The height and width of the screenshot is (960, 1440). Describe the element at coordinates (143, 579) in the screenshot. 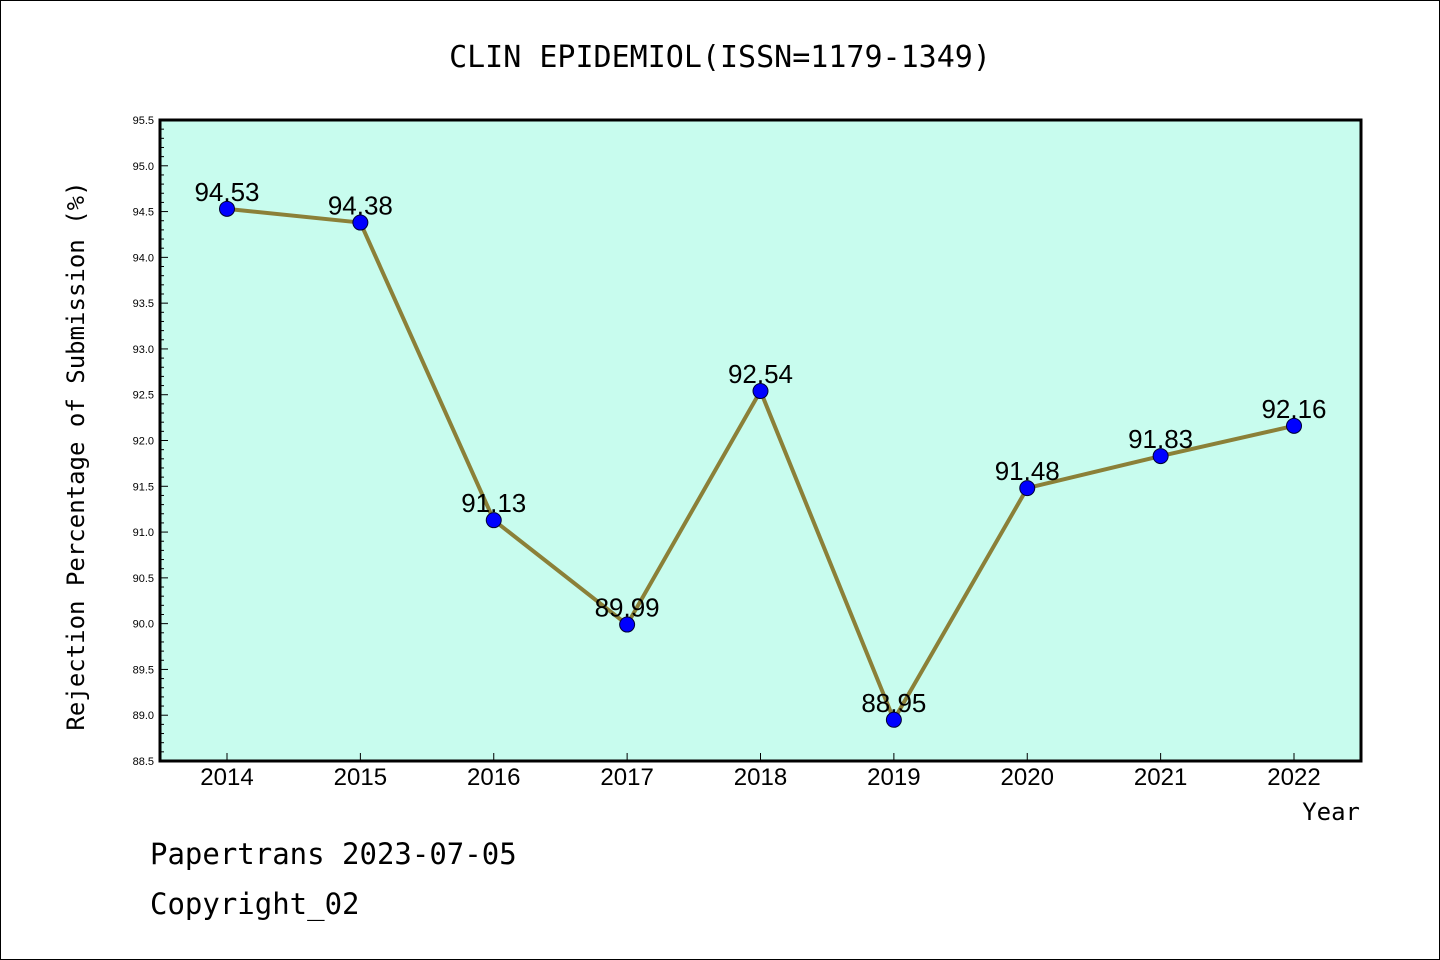

I see `y-tick-label: 90.5` at that location.